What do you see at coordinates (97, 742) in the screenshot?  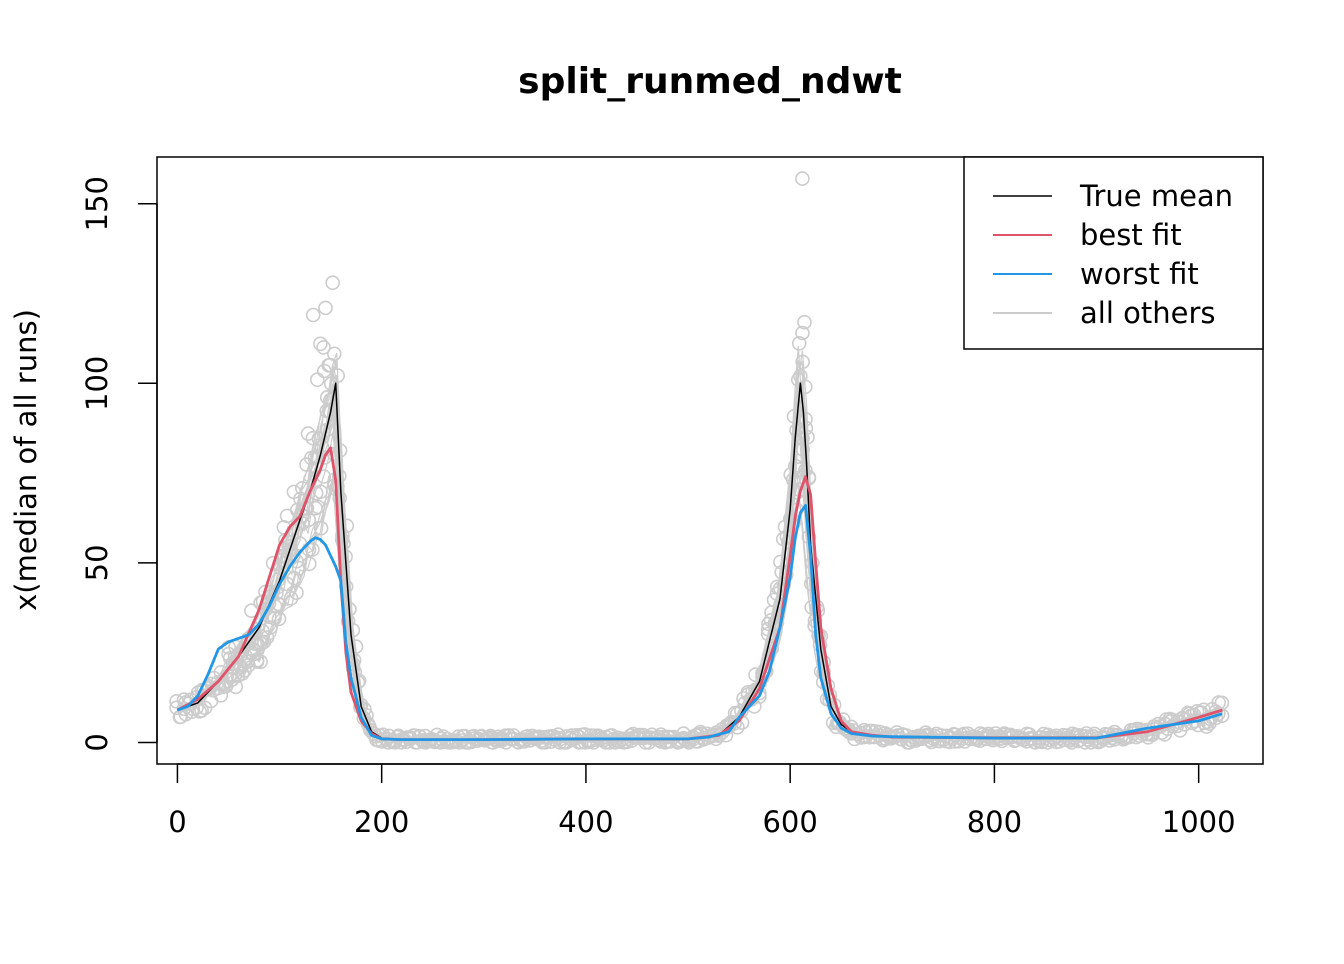 I see `y-tick-label: 0` at bounding box center [97, 742].